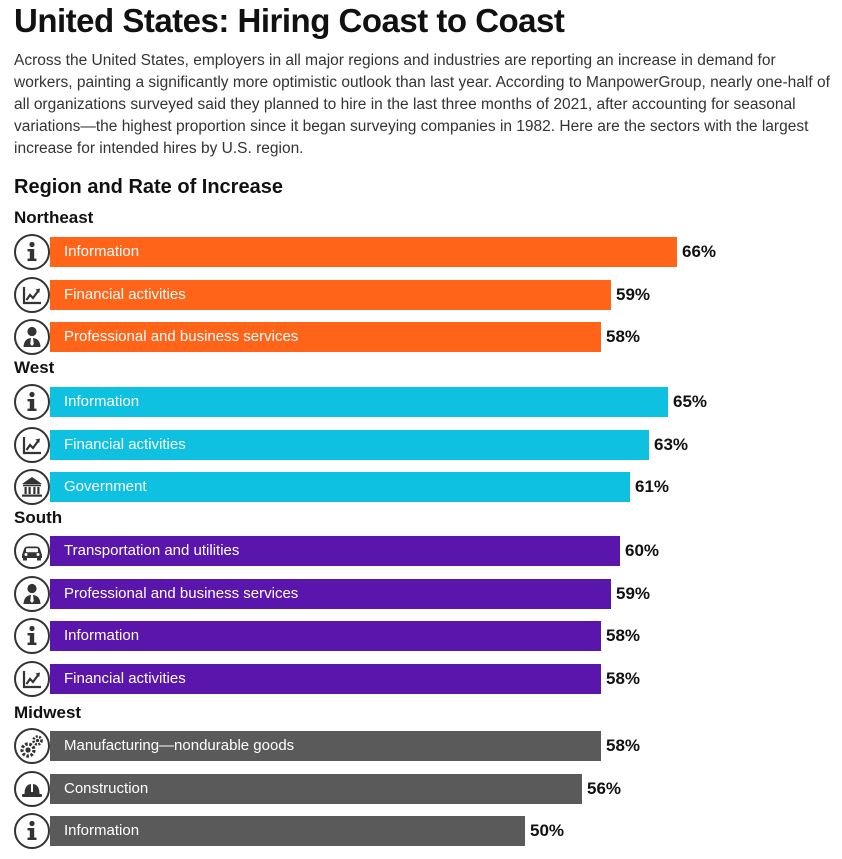  I want to click on data-label: 61%, so click(652, 486).